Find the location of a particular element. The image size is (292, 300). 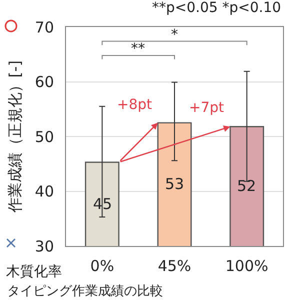

annotation: * is located at coordinates (174, 35).